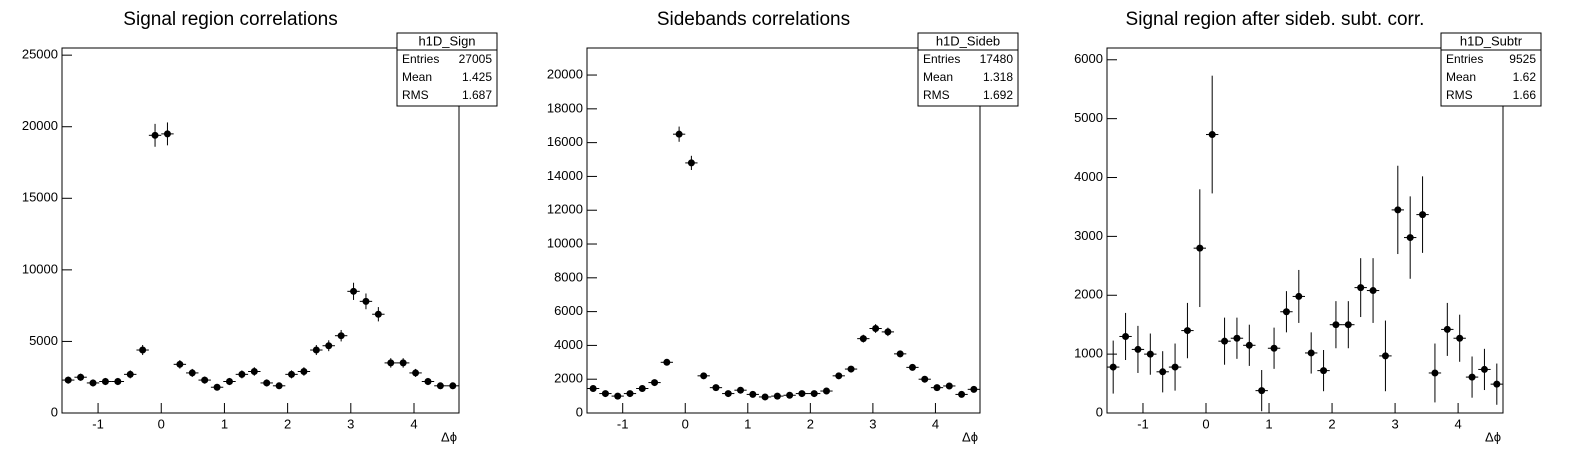 This screenshot has height=472, width=1596. What do you see at coordinates (1088, 353) in the screenshot?
I see `y-tick-label: 1000` at bounding box center [1088, 353].